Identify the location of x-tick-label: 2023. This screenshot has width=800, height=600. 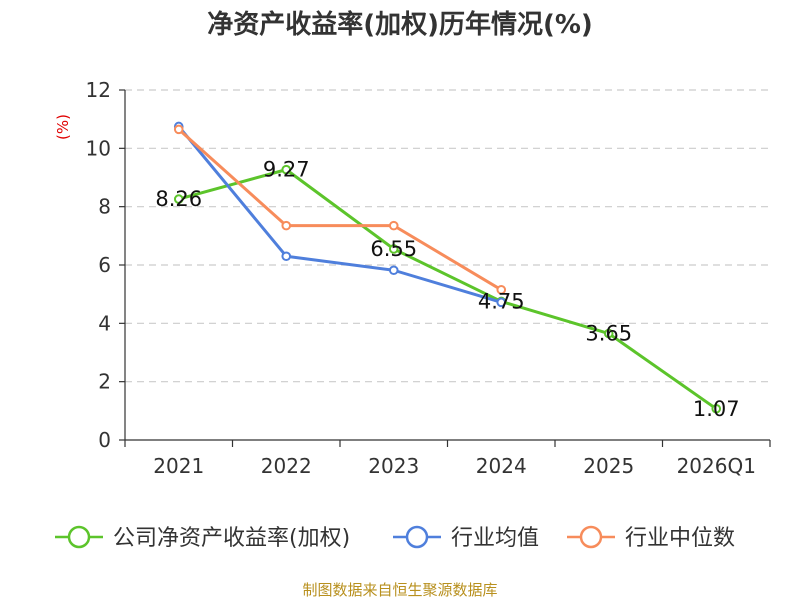
(393, 466).